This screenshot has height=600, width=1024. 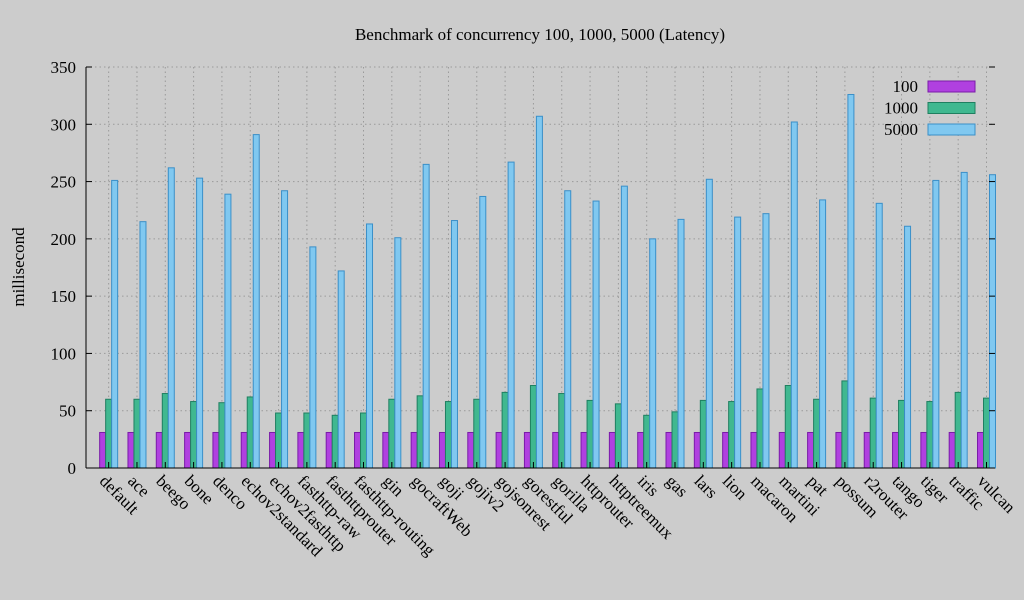 I want to click on bar-5000-fasthttprouter, so click(x=341, y=369).